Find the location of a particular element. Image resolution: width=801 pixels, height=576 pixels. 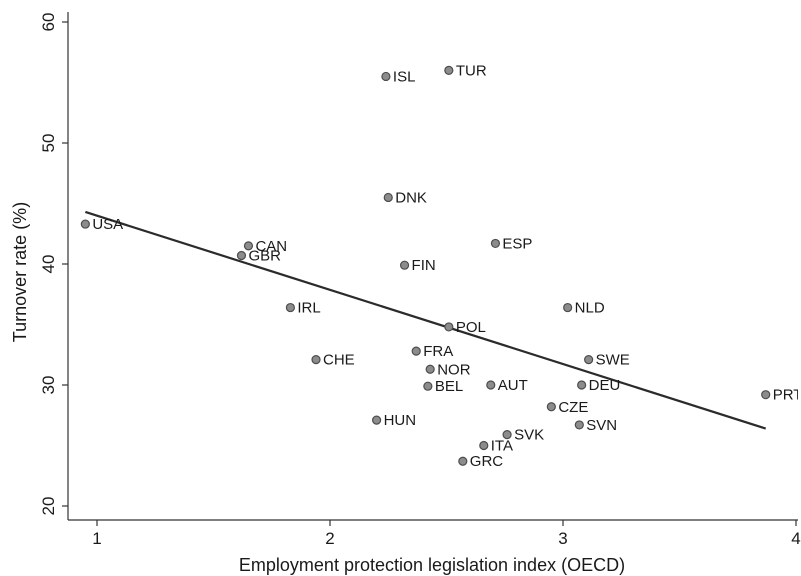

point-label-irl: IRL is located at coordinates (308, 308).